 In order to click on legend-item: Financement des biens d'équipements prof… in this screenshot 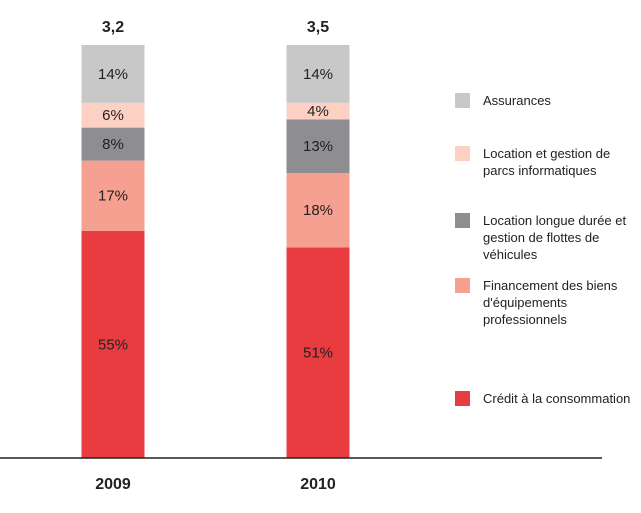, I will do `click(548, 302)`.